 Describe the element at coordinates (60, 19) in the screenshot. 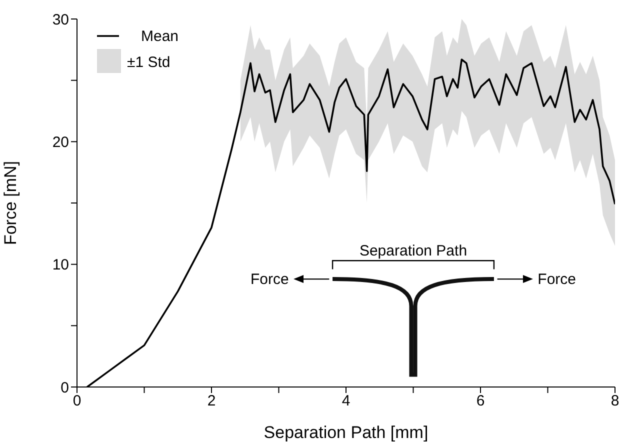

I see `y-tick-label: 30` at that location.